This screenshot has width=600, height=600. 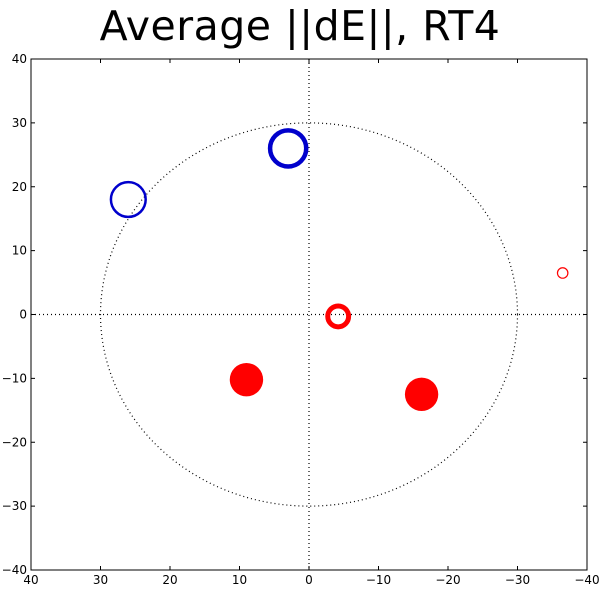 What do you see at coordinates (169, 580) in the screenshot?
I see `x-tick-label: 20` at bounding box center [169, 580].